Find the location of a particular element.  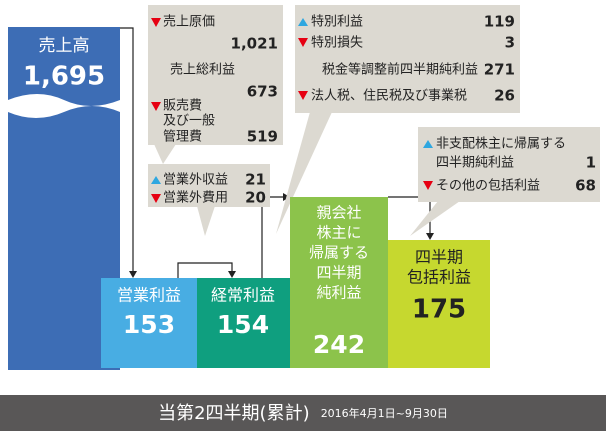

bar-label: 株主に is located at coordinates (338, 233).